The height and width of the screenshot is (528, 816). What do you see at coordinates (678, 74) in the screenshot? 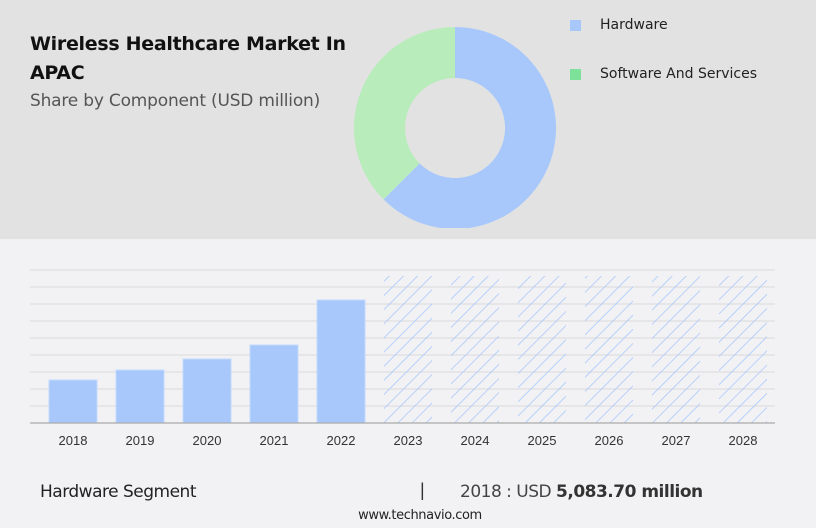
I see `legend-label: Software And Services` at bounding box center [678, 74].